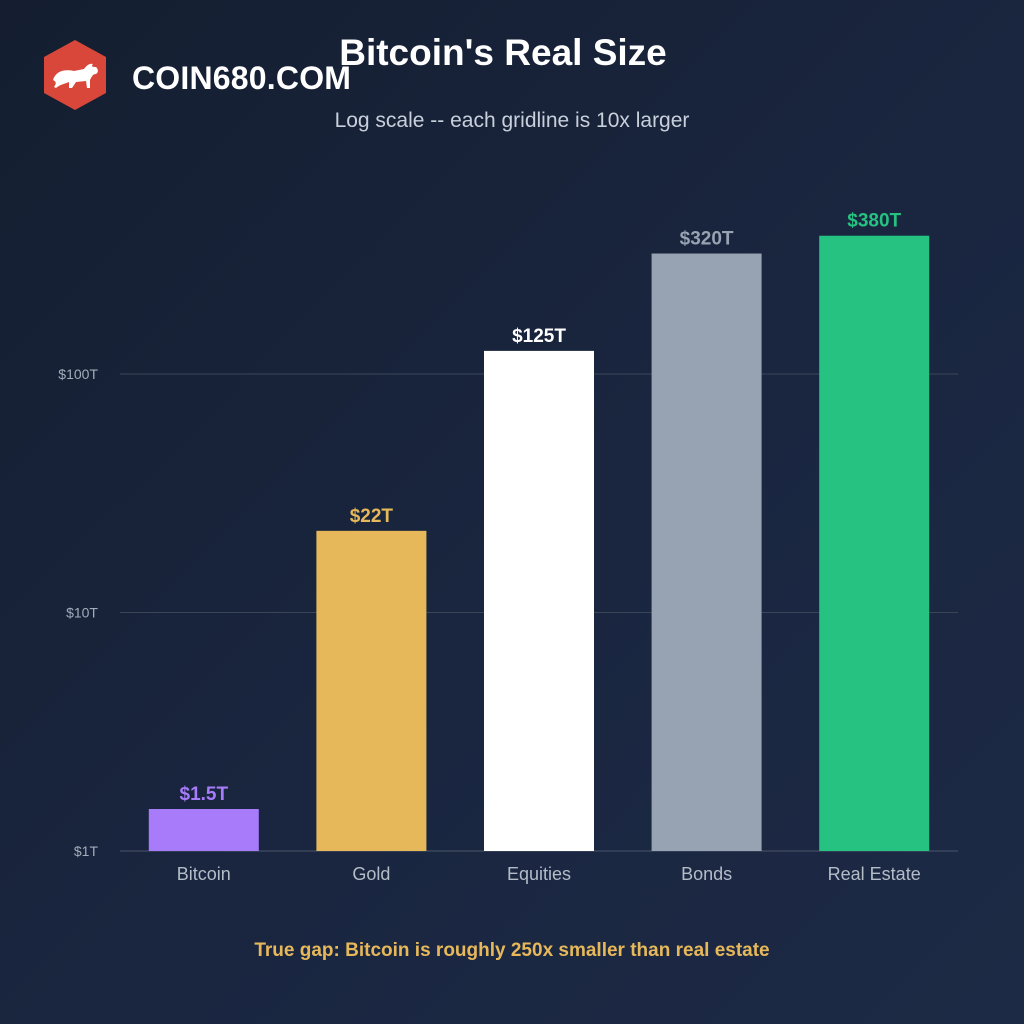  What do you see at coordinates (372, 516) in the screenshot?
I see `bar-value-label: $22T` at bounding box center [372, 516].